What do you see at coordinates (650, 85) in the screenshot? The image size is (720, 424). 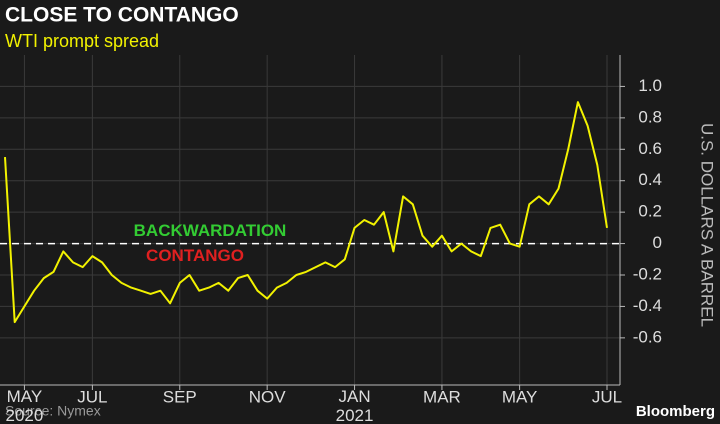 I see `y-tick-label: 1.0` at bounding box center [650, 85].